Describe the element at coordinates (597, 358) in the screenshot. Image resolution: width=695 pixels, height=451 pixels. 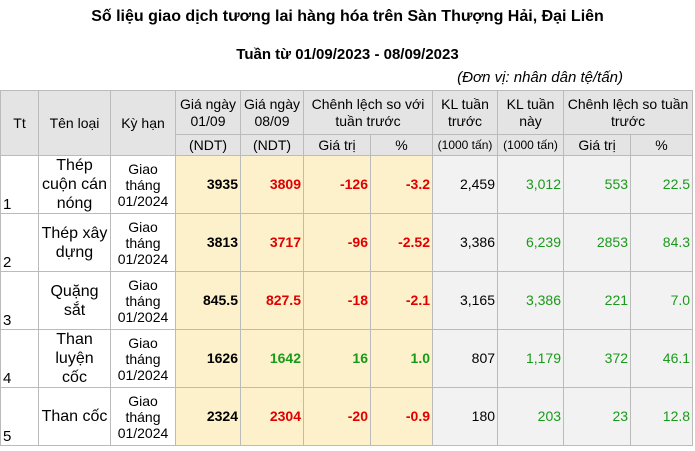
I see `table-cell: 372` at that location.